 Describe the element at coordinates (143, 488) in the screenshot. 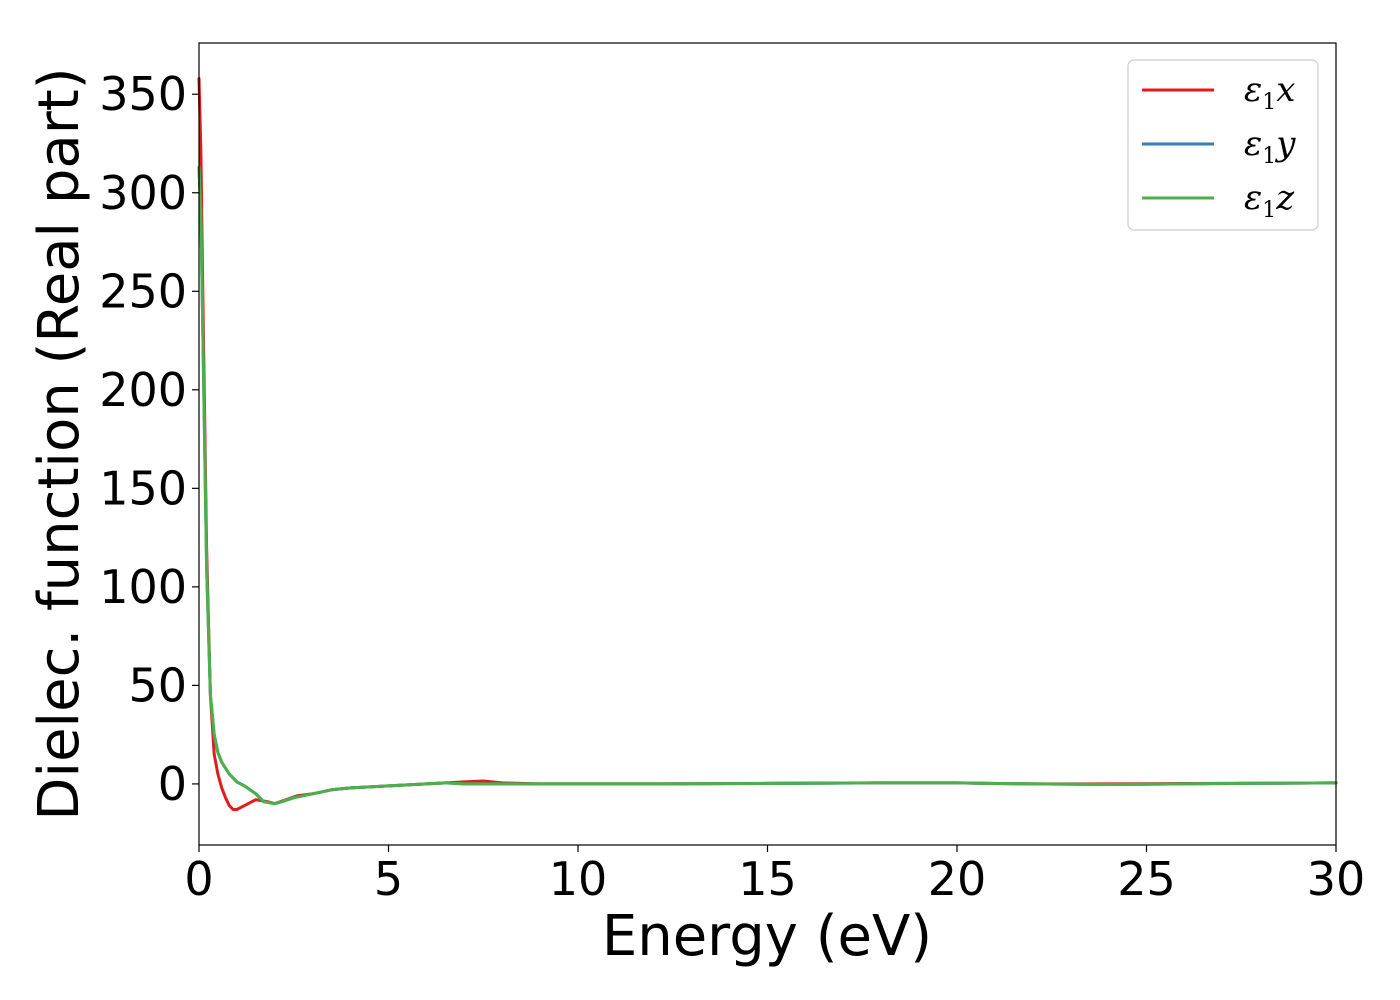

I see `y-tick-label: 150` at that location.